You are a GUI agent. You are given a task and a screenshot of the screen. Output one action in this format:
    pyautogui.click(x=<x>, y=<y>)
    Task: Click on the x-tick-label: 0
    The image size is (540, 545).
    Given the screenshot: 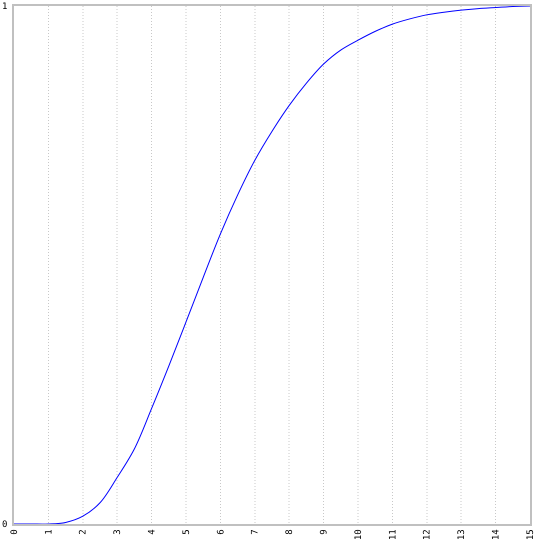 What is the action you would take?
    pyautogui.click(x=15, y=532)
    